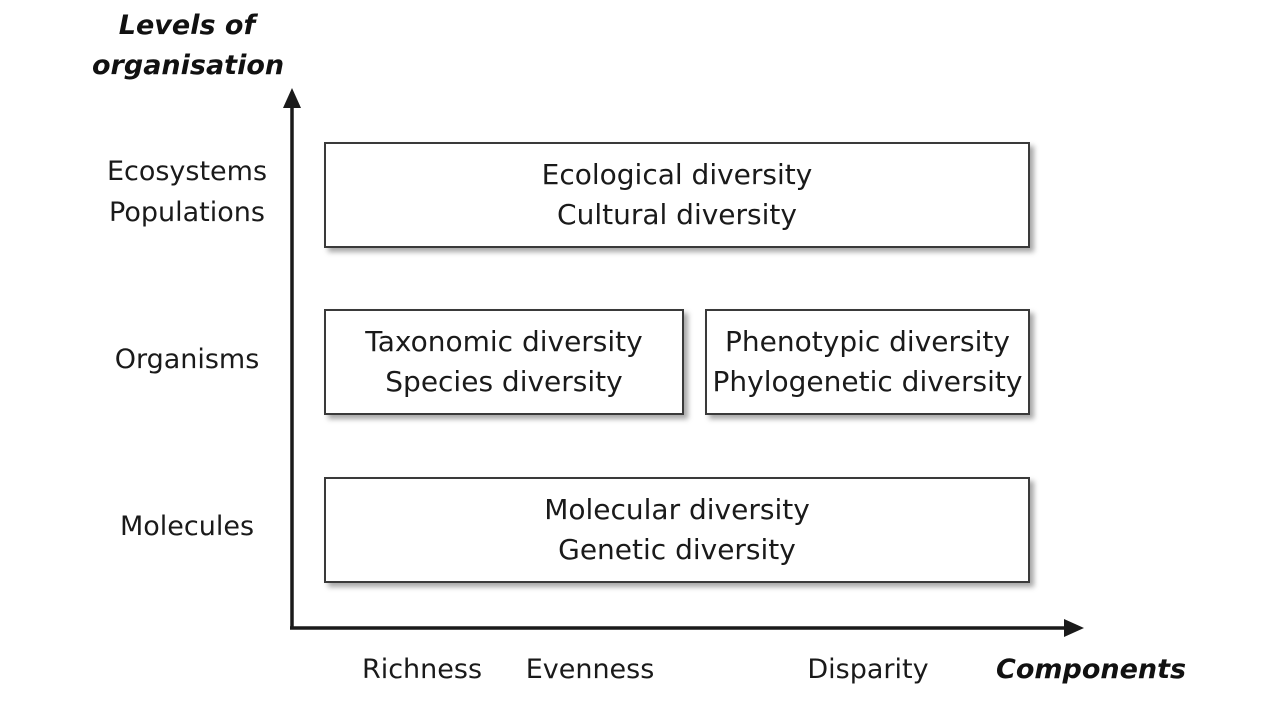 Image resolution: width=1280 pixels, height=720 pixels. What do you see at coordinates (187, 526) in the screenshot?
I see `level-label-molecules: Molecules` at bounding box center [187, 526].